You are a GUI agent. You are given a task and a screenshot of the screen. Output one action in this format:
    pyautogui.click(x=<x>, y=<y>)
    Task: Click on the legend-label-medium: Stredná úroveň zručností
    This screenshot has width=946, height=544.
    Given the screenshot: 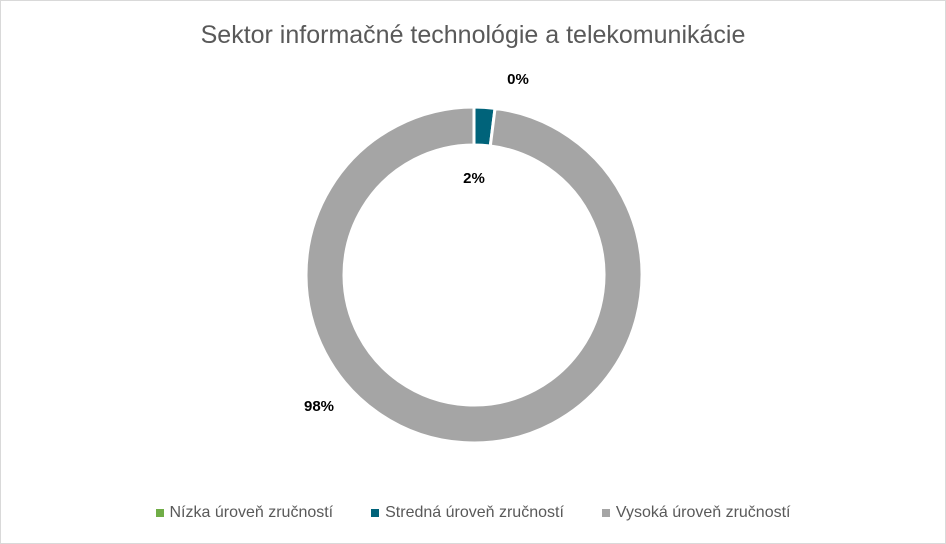 What is the action you would take?
    pyautogui.click(x=474, y=512)
    